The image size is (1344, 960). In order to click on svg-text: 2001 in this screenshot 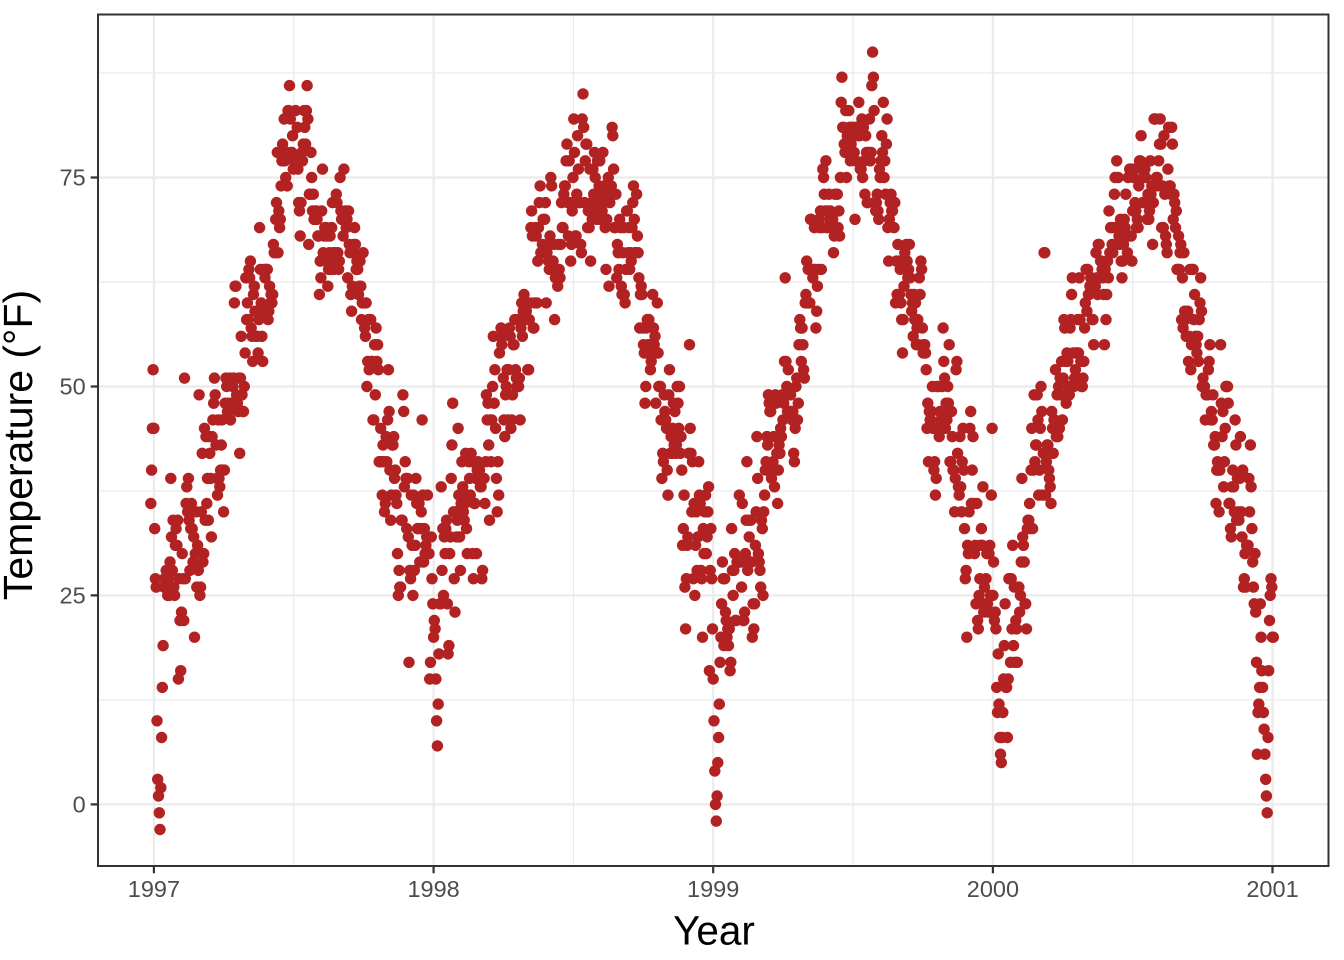, I will do `click(1272, 889)`.